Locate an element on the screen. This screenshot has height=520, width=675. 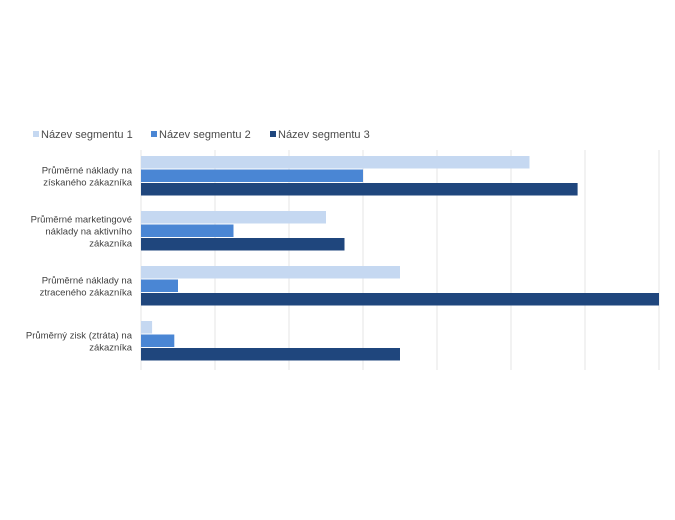
legend-label: Název segmentu 2 is located at coordinates (205, 135).